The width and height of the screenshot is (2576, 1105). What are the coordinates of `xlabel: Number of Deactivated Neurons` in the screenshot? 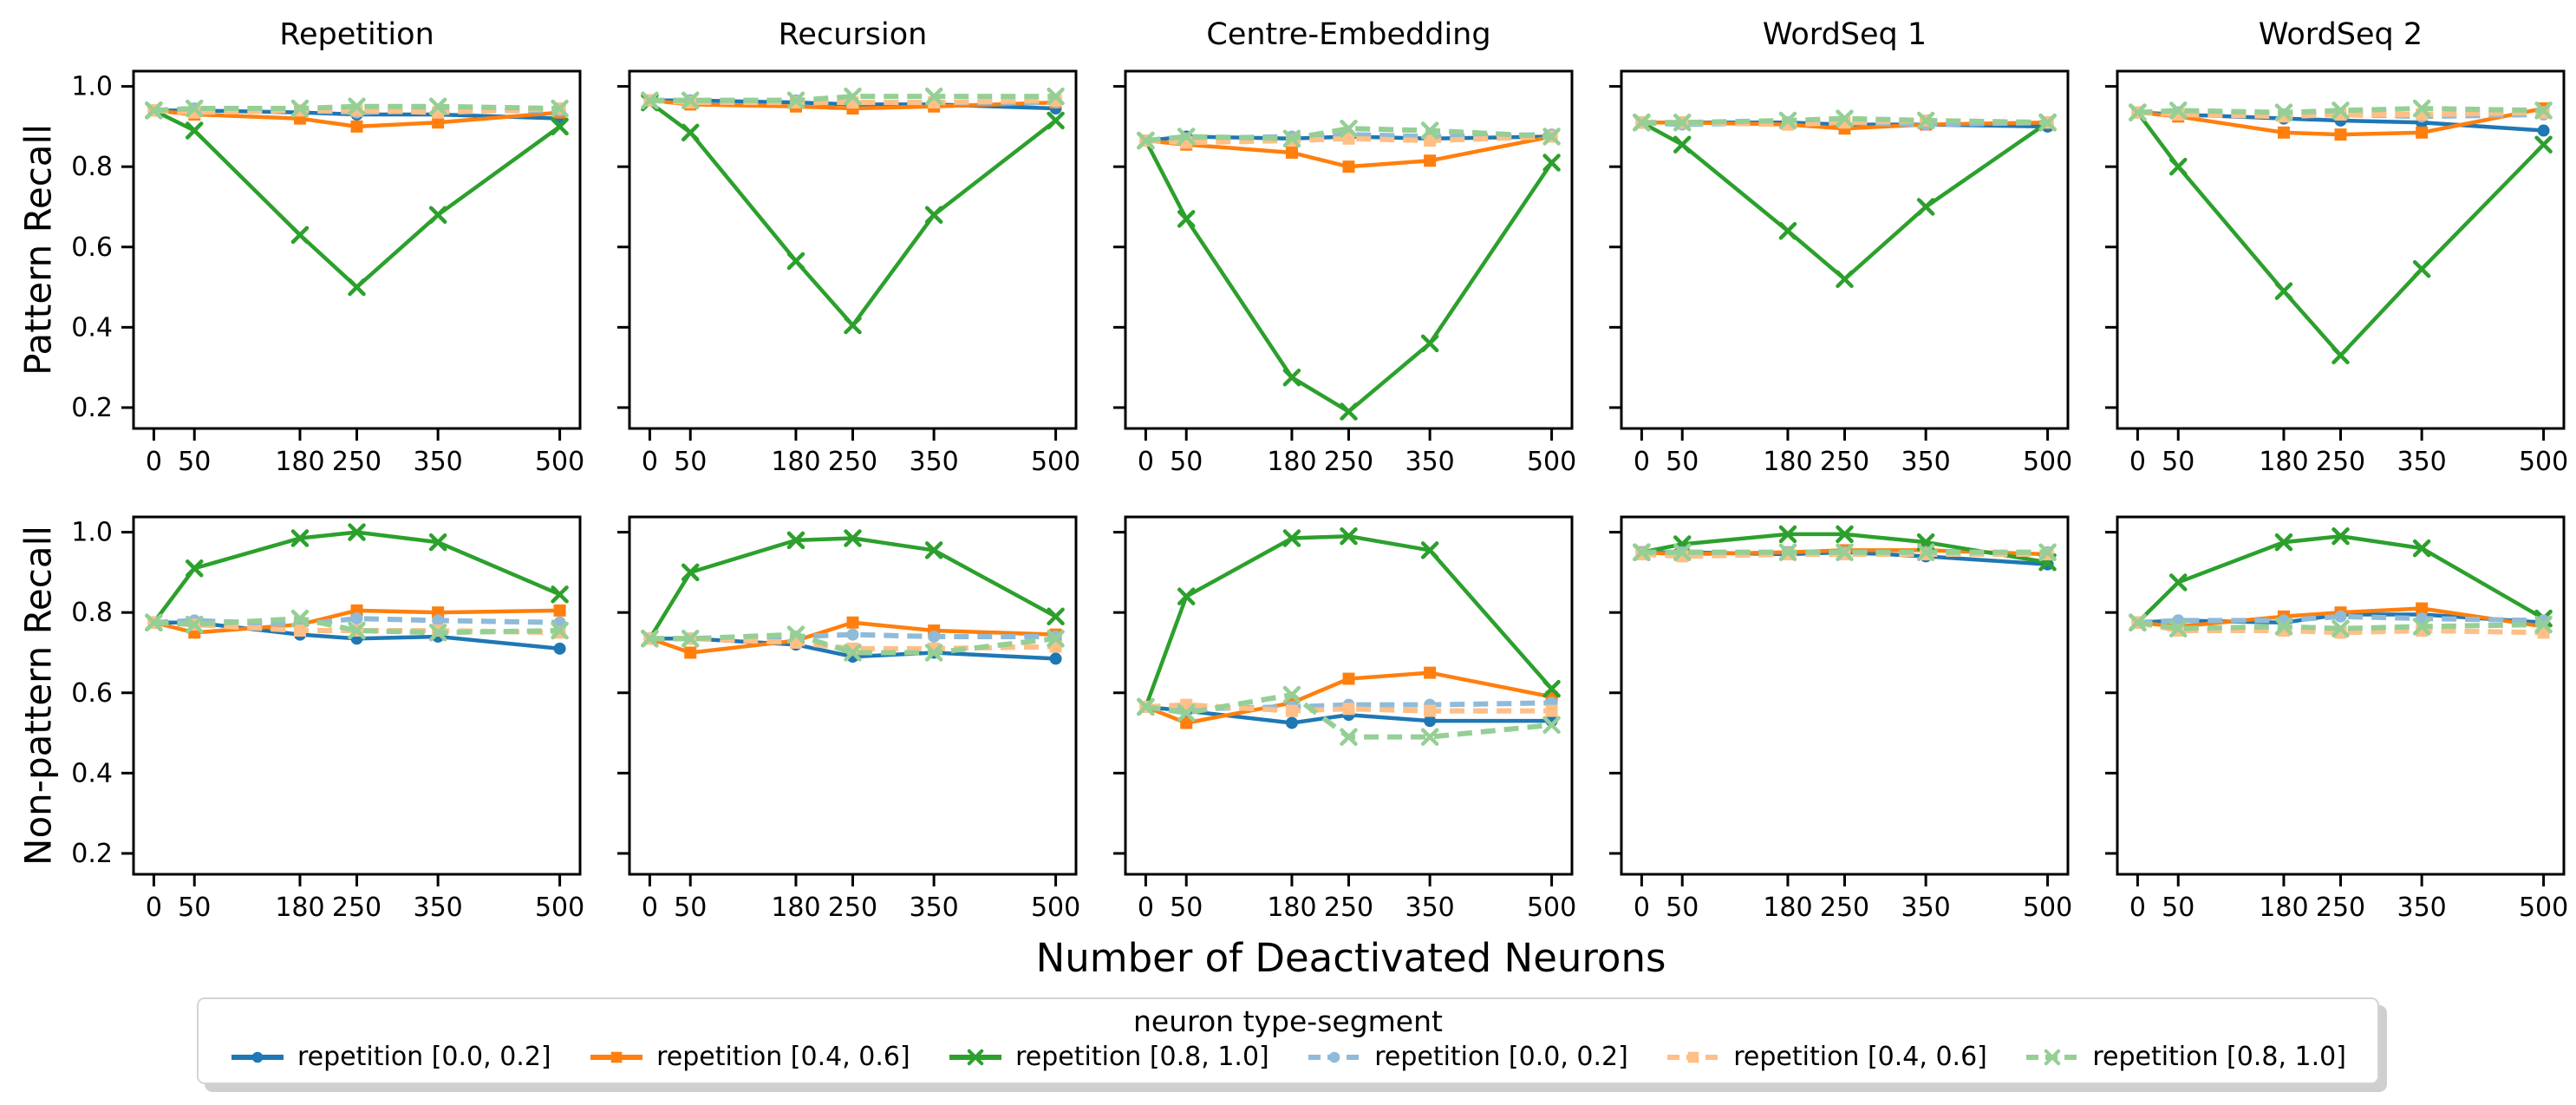 It's located at (1350, 958).